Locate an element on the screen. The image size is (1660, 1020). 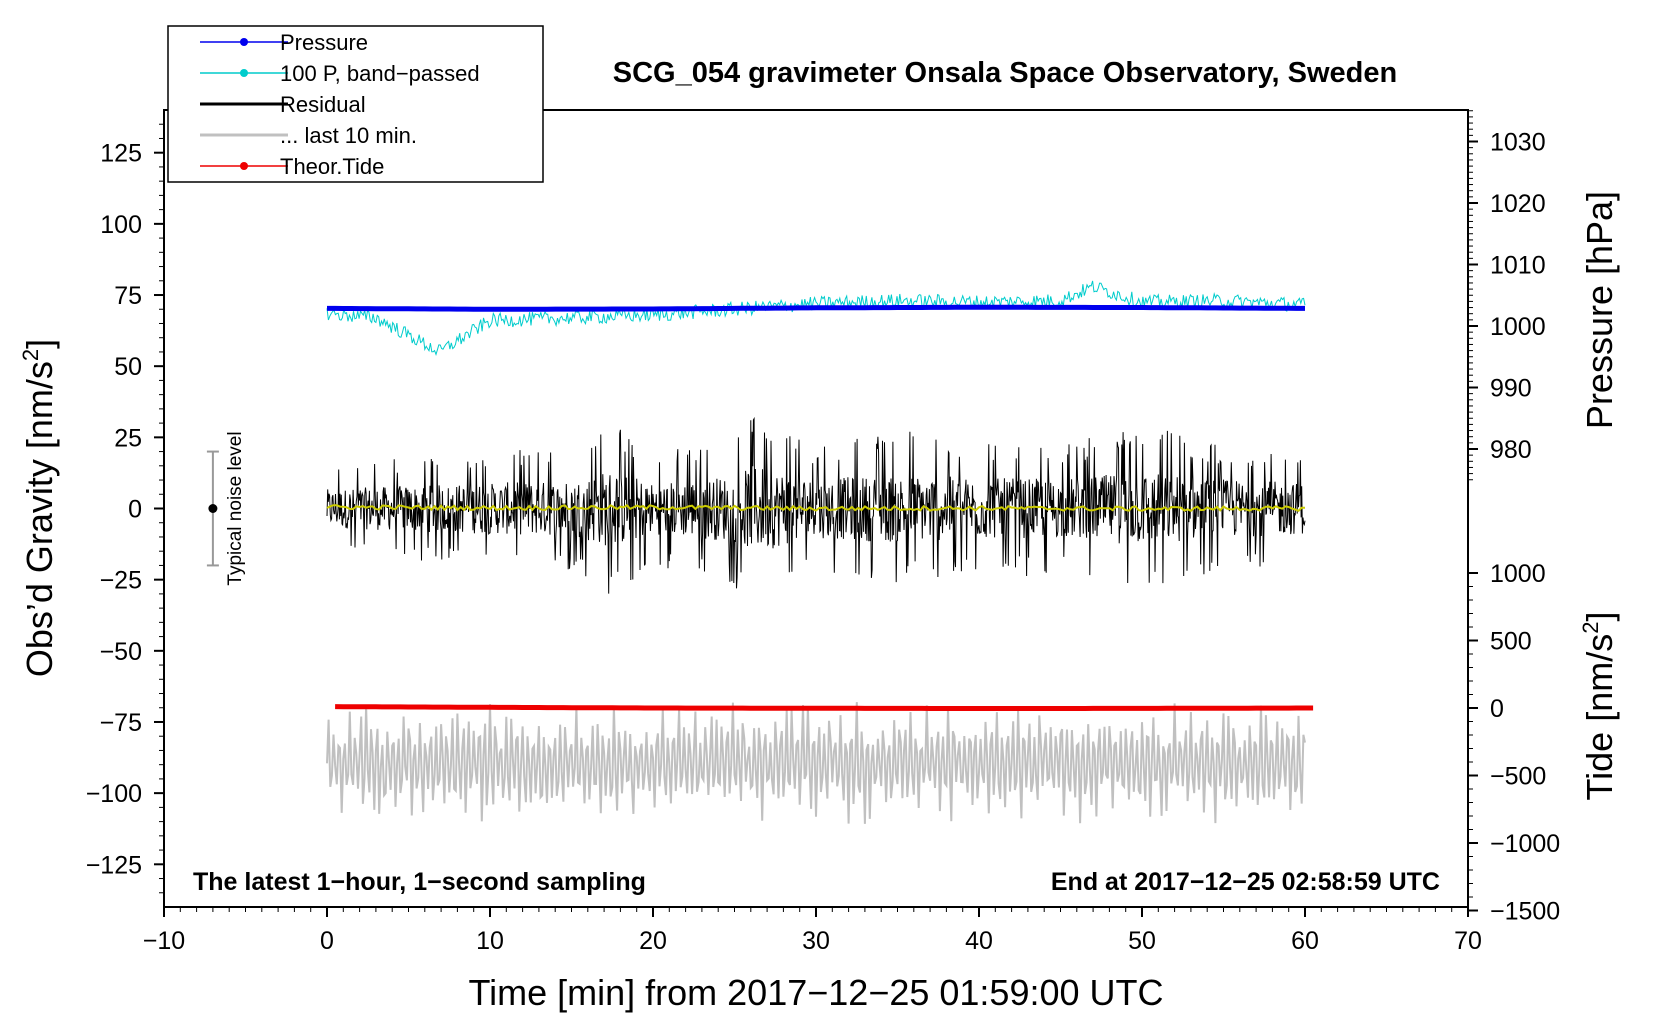
y-right-tide-axis-label-main: Tide [nm/s is located at coordinates (1599, 717).